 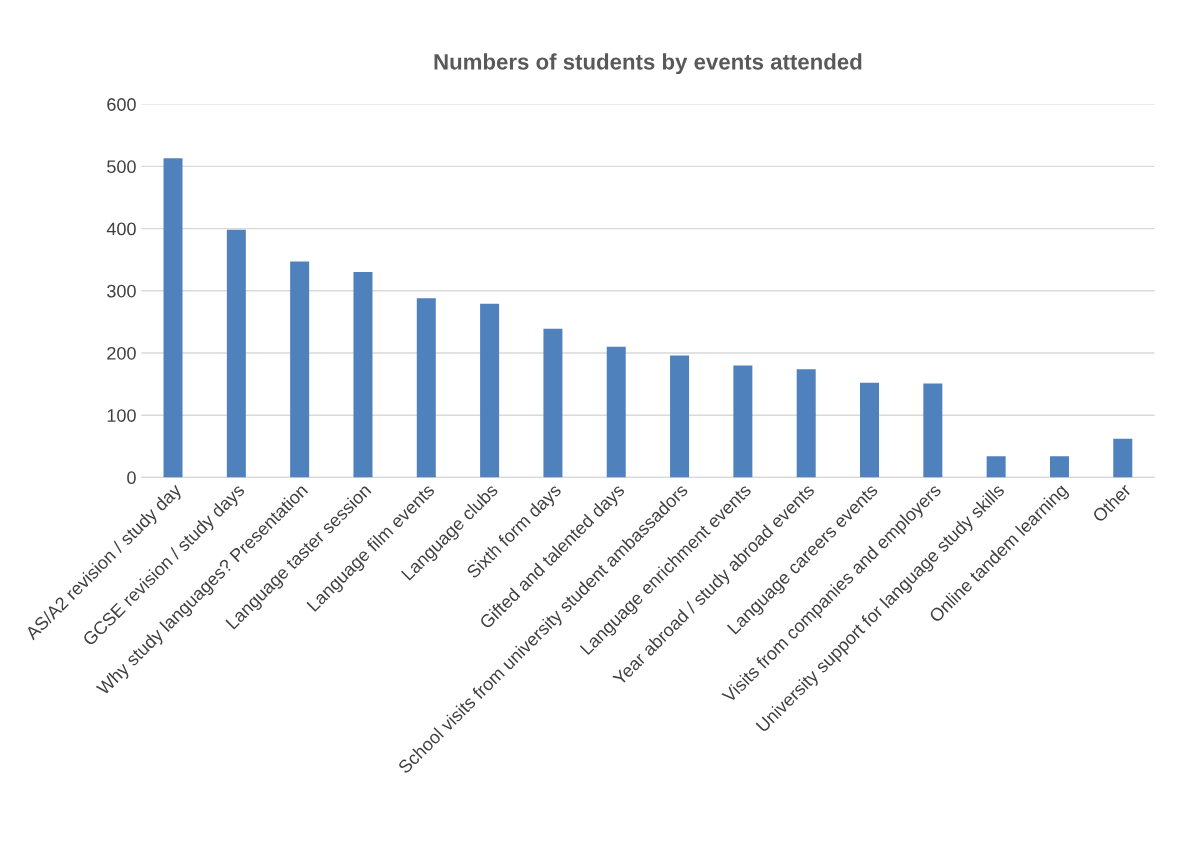 What do you see at coordinates (121, 353) in the screenshot?
I see `y-tick-label: 200` at bounding box center [121, 353].